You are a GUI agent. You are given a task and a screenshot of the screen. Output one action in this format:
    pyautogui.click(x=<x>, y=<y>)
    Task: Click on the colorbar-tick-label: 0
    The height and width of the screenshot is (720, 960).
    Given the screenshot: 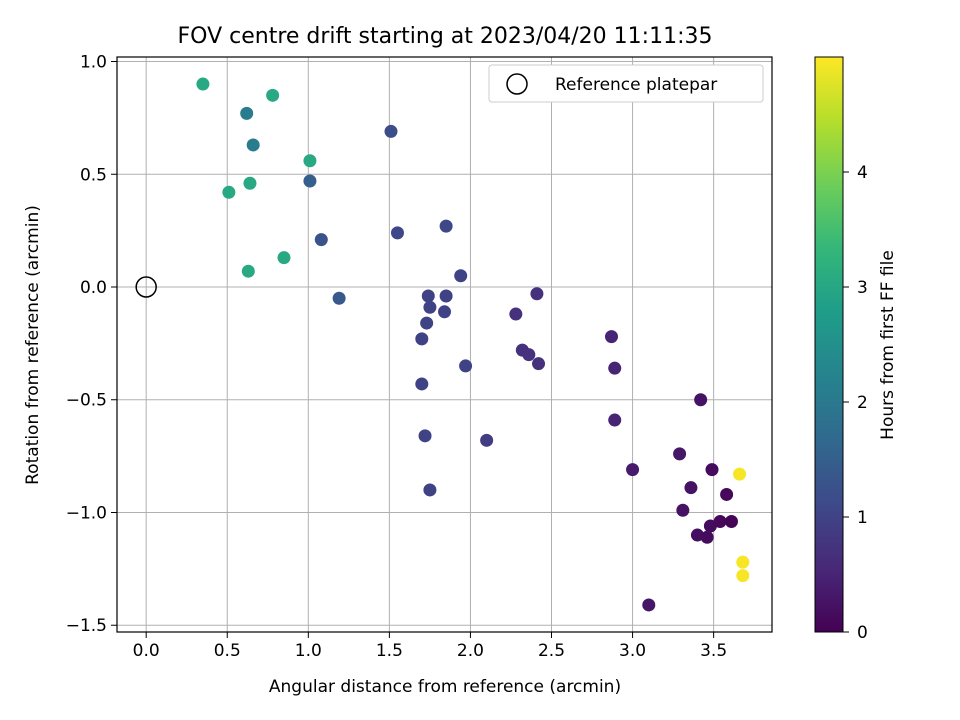 What is the action you would take?
    pyautogui.click(x=862, y=633)
    